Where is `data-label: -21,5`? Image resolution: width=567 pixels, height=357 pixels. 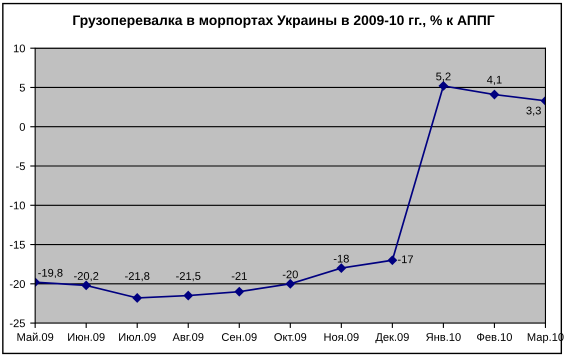 data-label: -21,5 is located at coordinates (188, 277).